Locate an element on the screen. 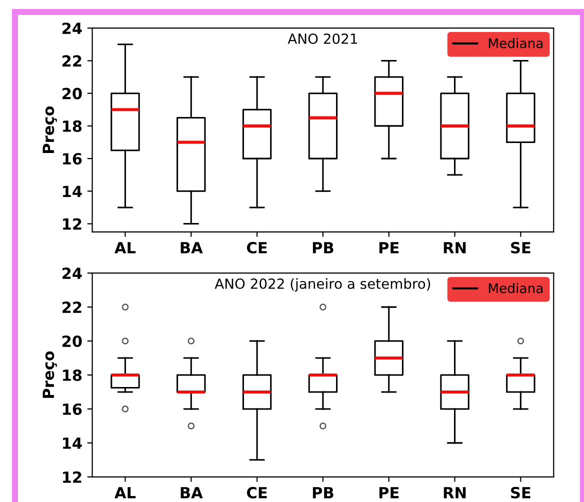 The height and width of the screenshot is (502, 584). chart-title: ANO 2022 (janeiro a setembro) is located at coordinates (322, 285).